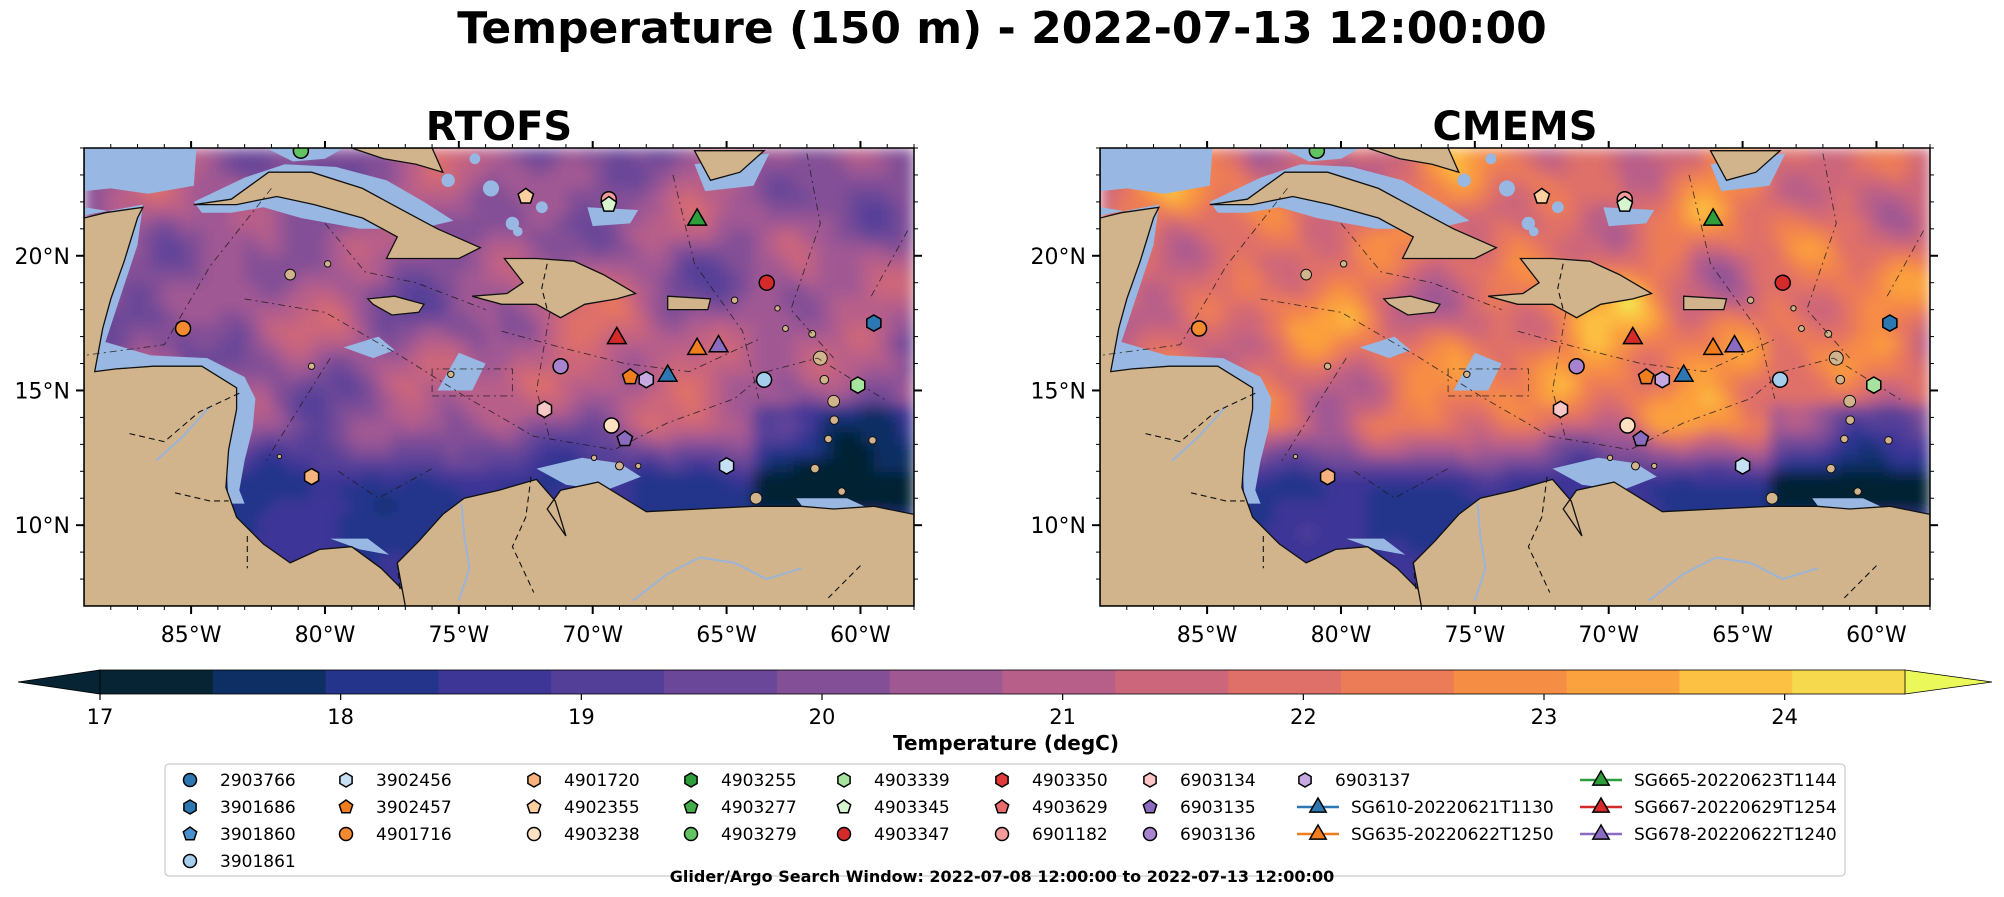 The height and width of the screenshot is (897, 2004). I want to click on eez-boundary, so click(405, 267).